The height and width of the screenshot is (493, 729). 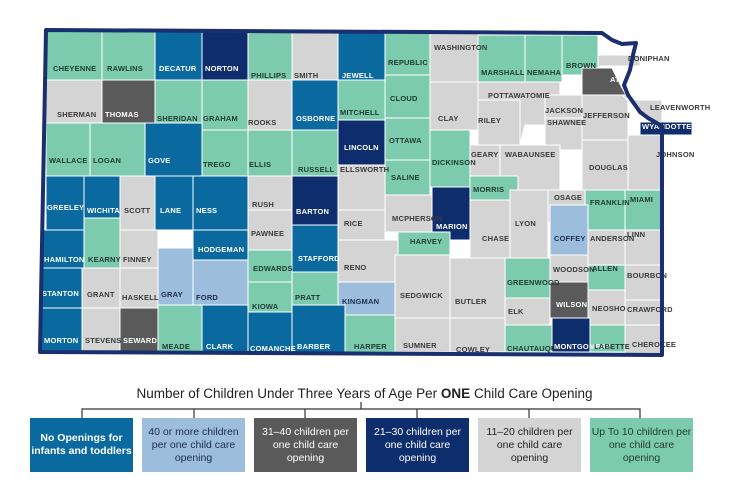 I want to click on county-label-marion: MARION, so click(x=452, y=226).